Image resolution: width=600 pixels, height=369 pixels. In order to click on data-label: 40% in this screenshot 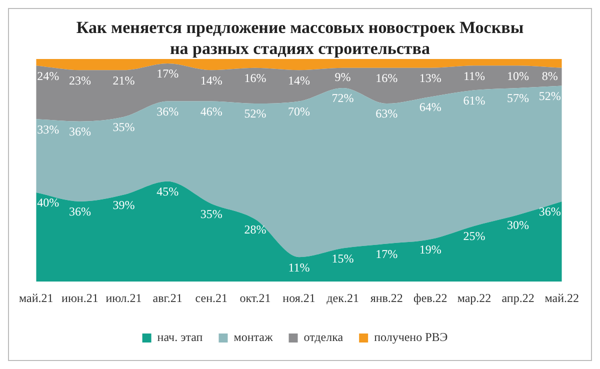, I will do `click(48, 203)`.